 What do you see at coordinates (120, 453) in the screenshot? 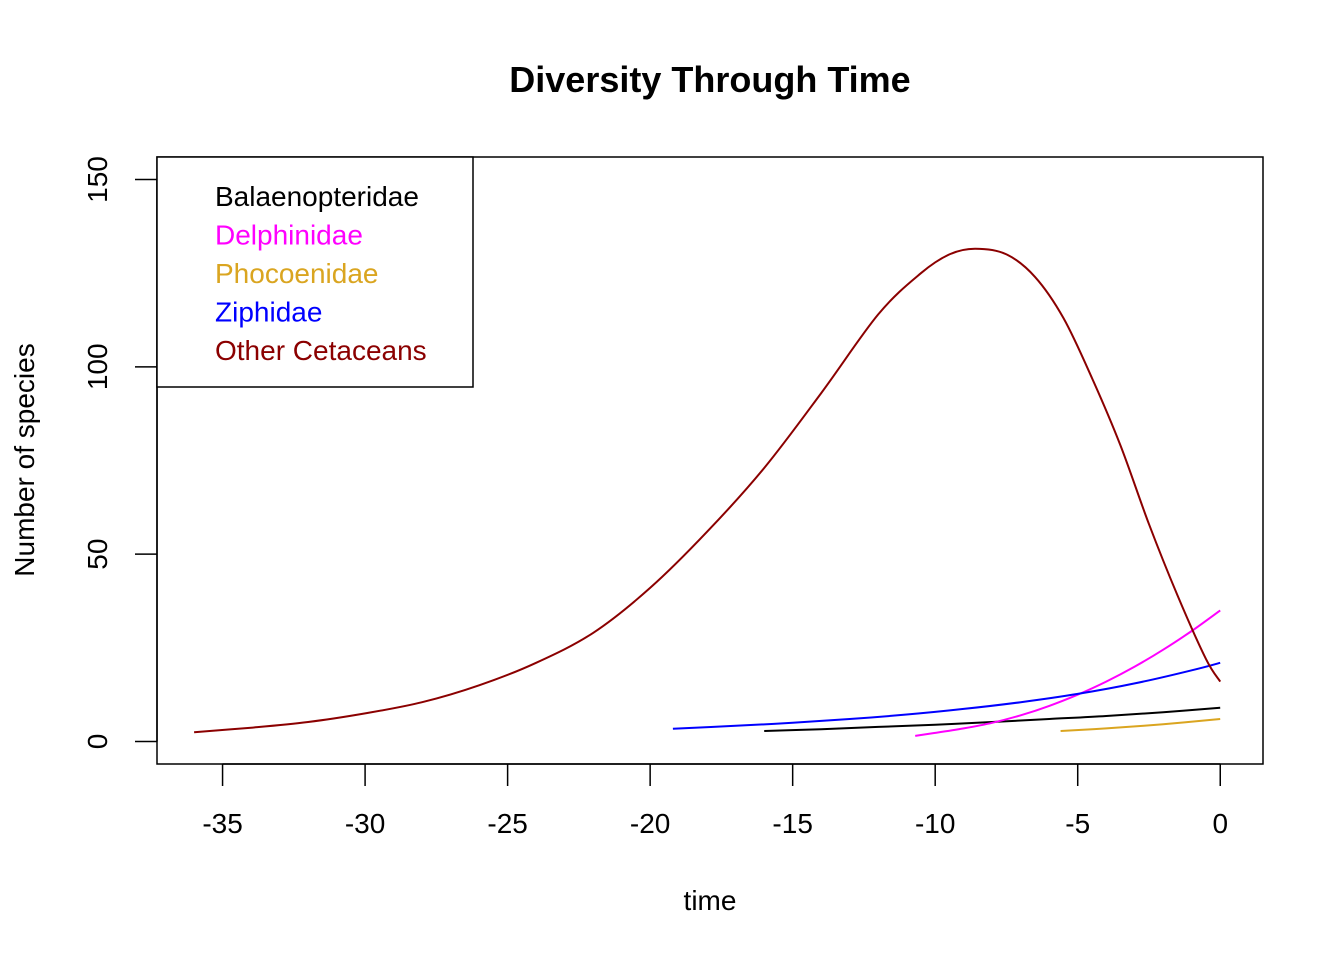
I see `y-axis: 0 50 100 150` at bounding box center [120, 453].